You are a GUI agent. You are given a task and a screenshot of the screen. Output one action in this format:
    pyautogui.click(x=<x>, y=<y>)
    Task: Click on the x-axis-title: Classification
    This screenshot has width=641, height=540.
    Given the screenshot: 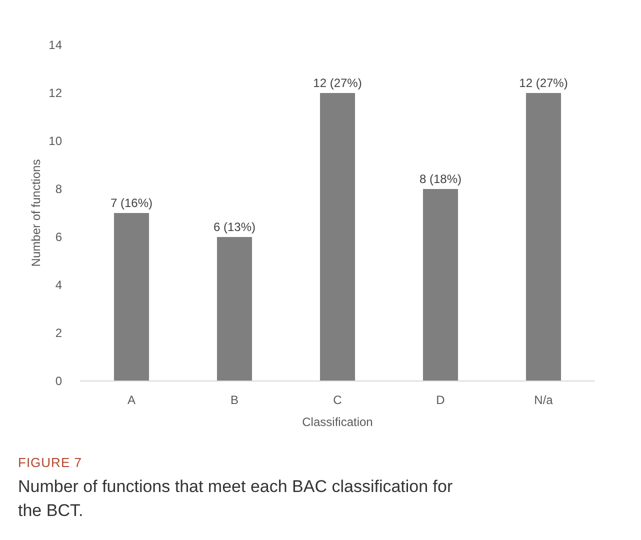 What is the action you would take?
    pyautogui.click(x=337, y=422)
    